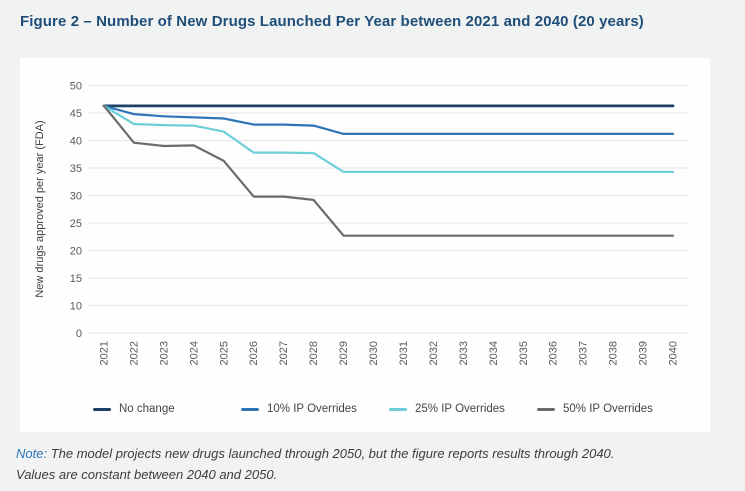 This screenshot has height=491, width=745. Describe the element at coordinates (32, 453) in the screenshot. I see `note-label: Note:` at that location.